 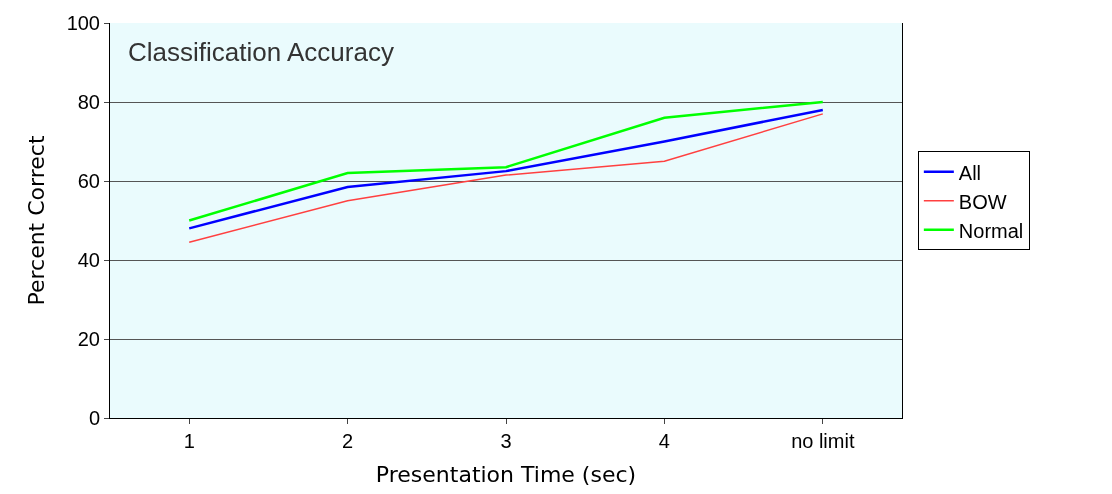 I want to click on x-tick-label: no limit, so click(x=823, y=441).